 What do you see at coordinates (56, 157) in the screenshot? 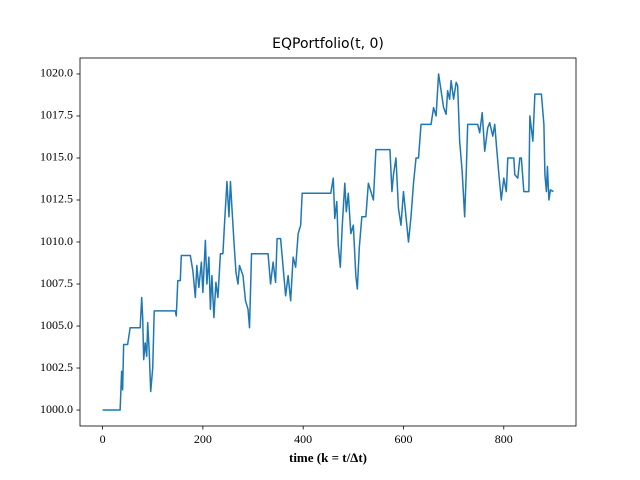
I see `y-tick-label: 1015.0` at bounding box center [56, 157].